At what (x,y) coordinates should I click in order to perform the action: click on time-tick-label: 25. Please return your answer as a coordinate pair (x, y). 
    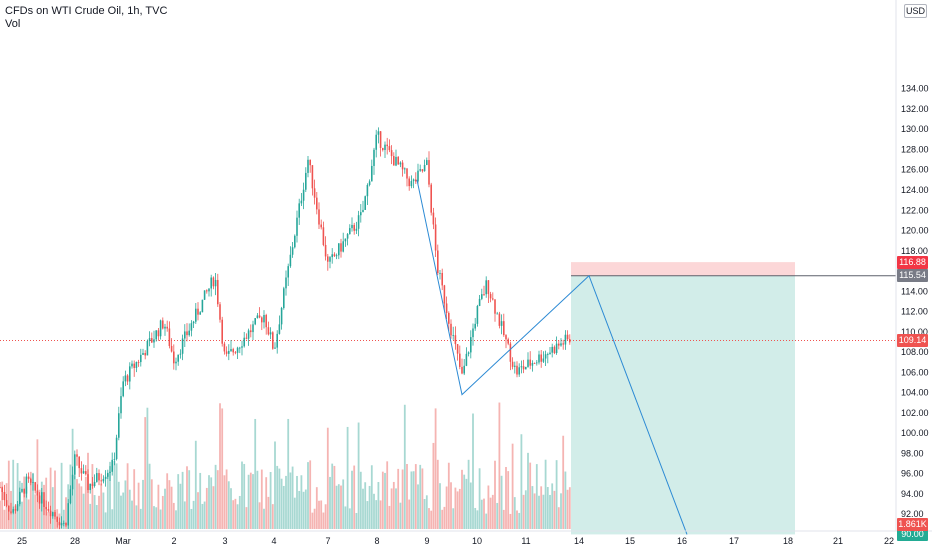
    Looking at the image, I should click on (22, 541).